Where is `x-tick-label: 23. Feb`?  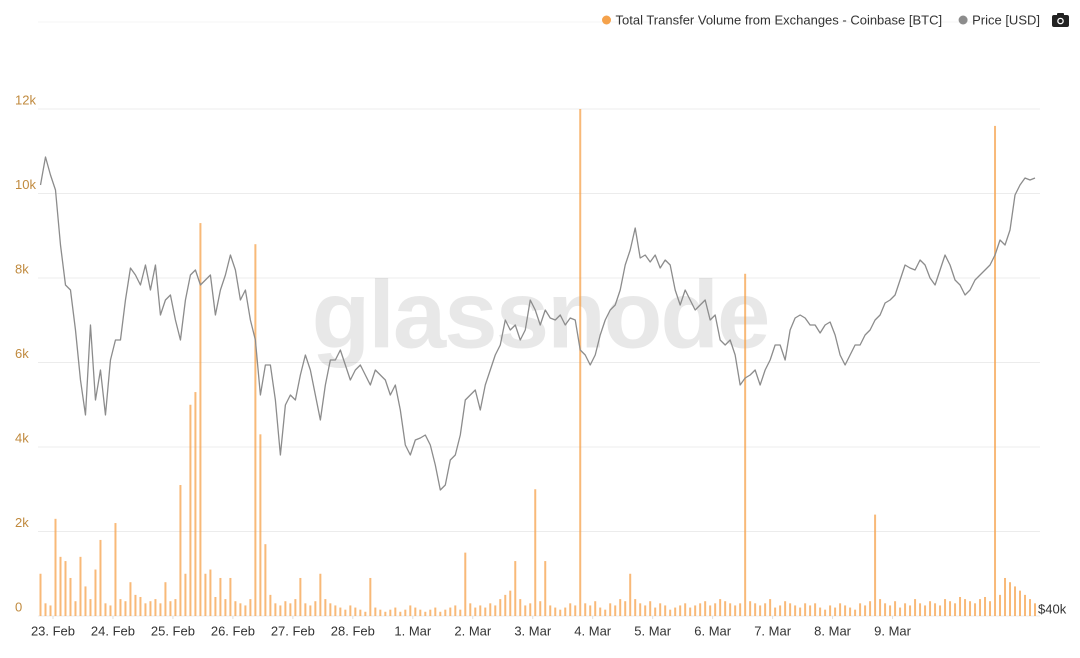 x-tick-label: 23. Feb is located at coordinates (53, 630).